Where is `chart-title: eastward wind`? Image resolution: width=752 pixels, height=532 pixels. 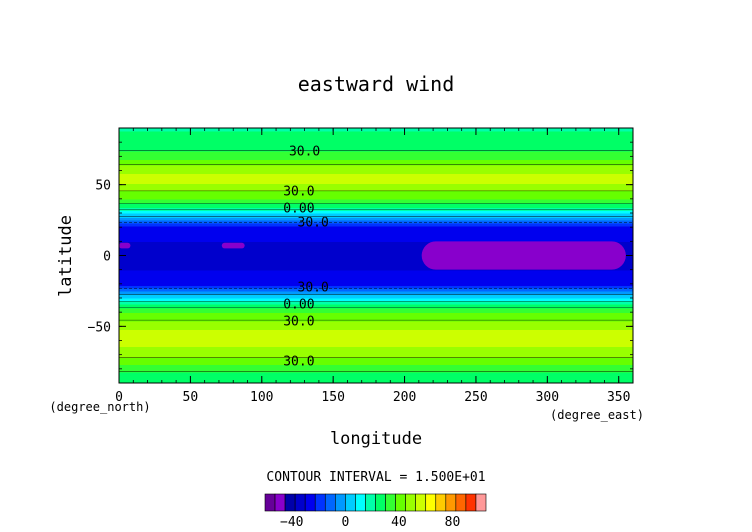
chart-title: eastward wind is located at coordinates (376, 84).